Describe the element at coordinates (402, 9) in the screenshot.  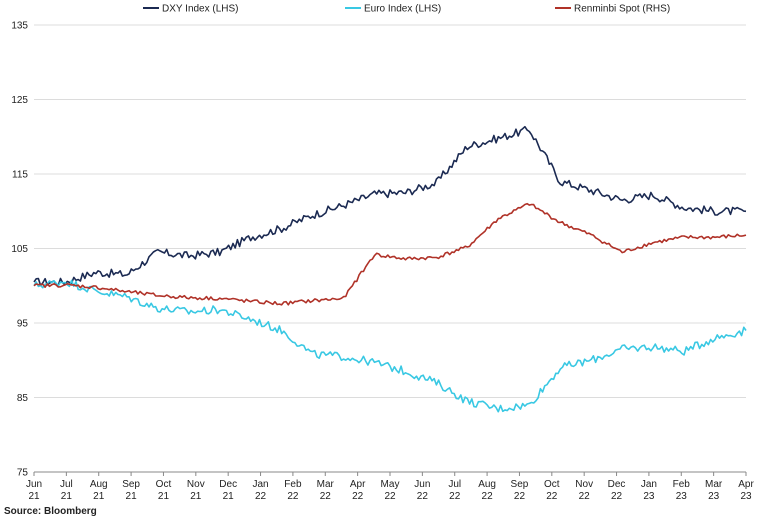
I see `legend-label: Euro Index (LHS)` at that location.